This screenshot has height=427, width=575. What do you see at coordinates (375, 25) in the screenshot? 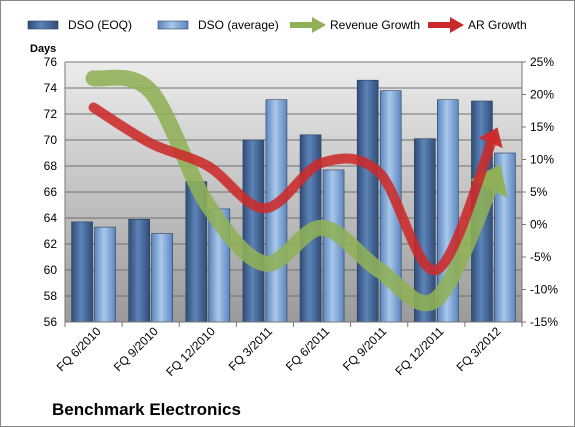
I see `legend-label: Revenue Growth` at bounding box center [375, 25].